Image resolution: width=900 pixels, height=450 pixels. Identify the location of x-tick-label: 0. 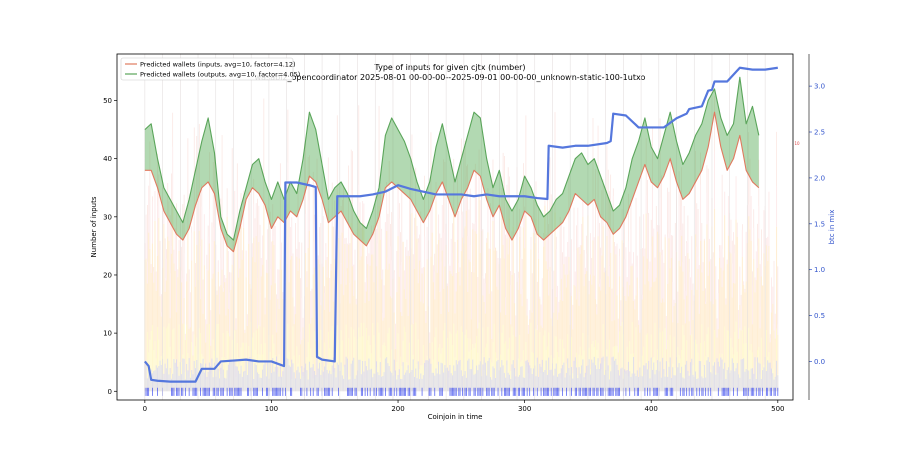
(145, 409).